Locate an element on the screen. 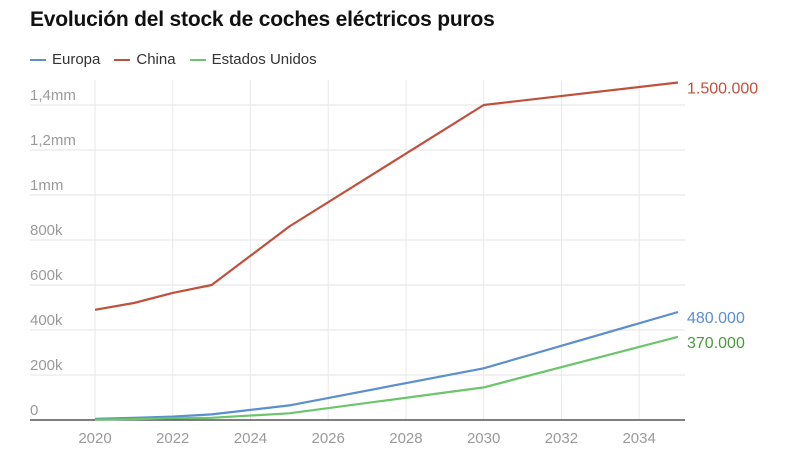 The width and height of the screenshot is (796, 470). legend-swatch-europa is located at coordinates (38, 59).